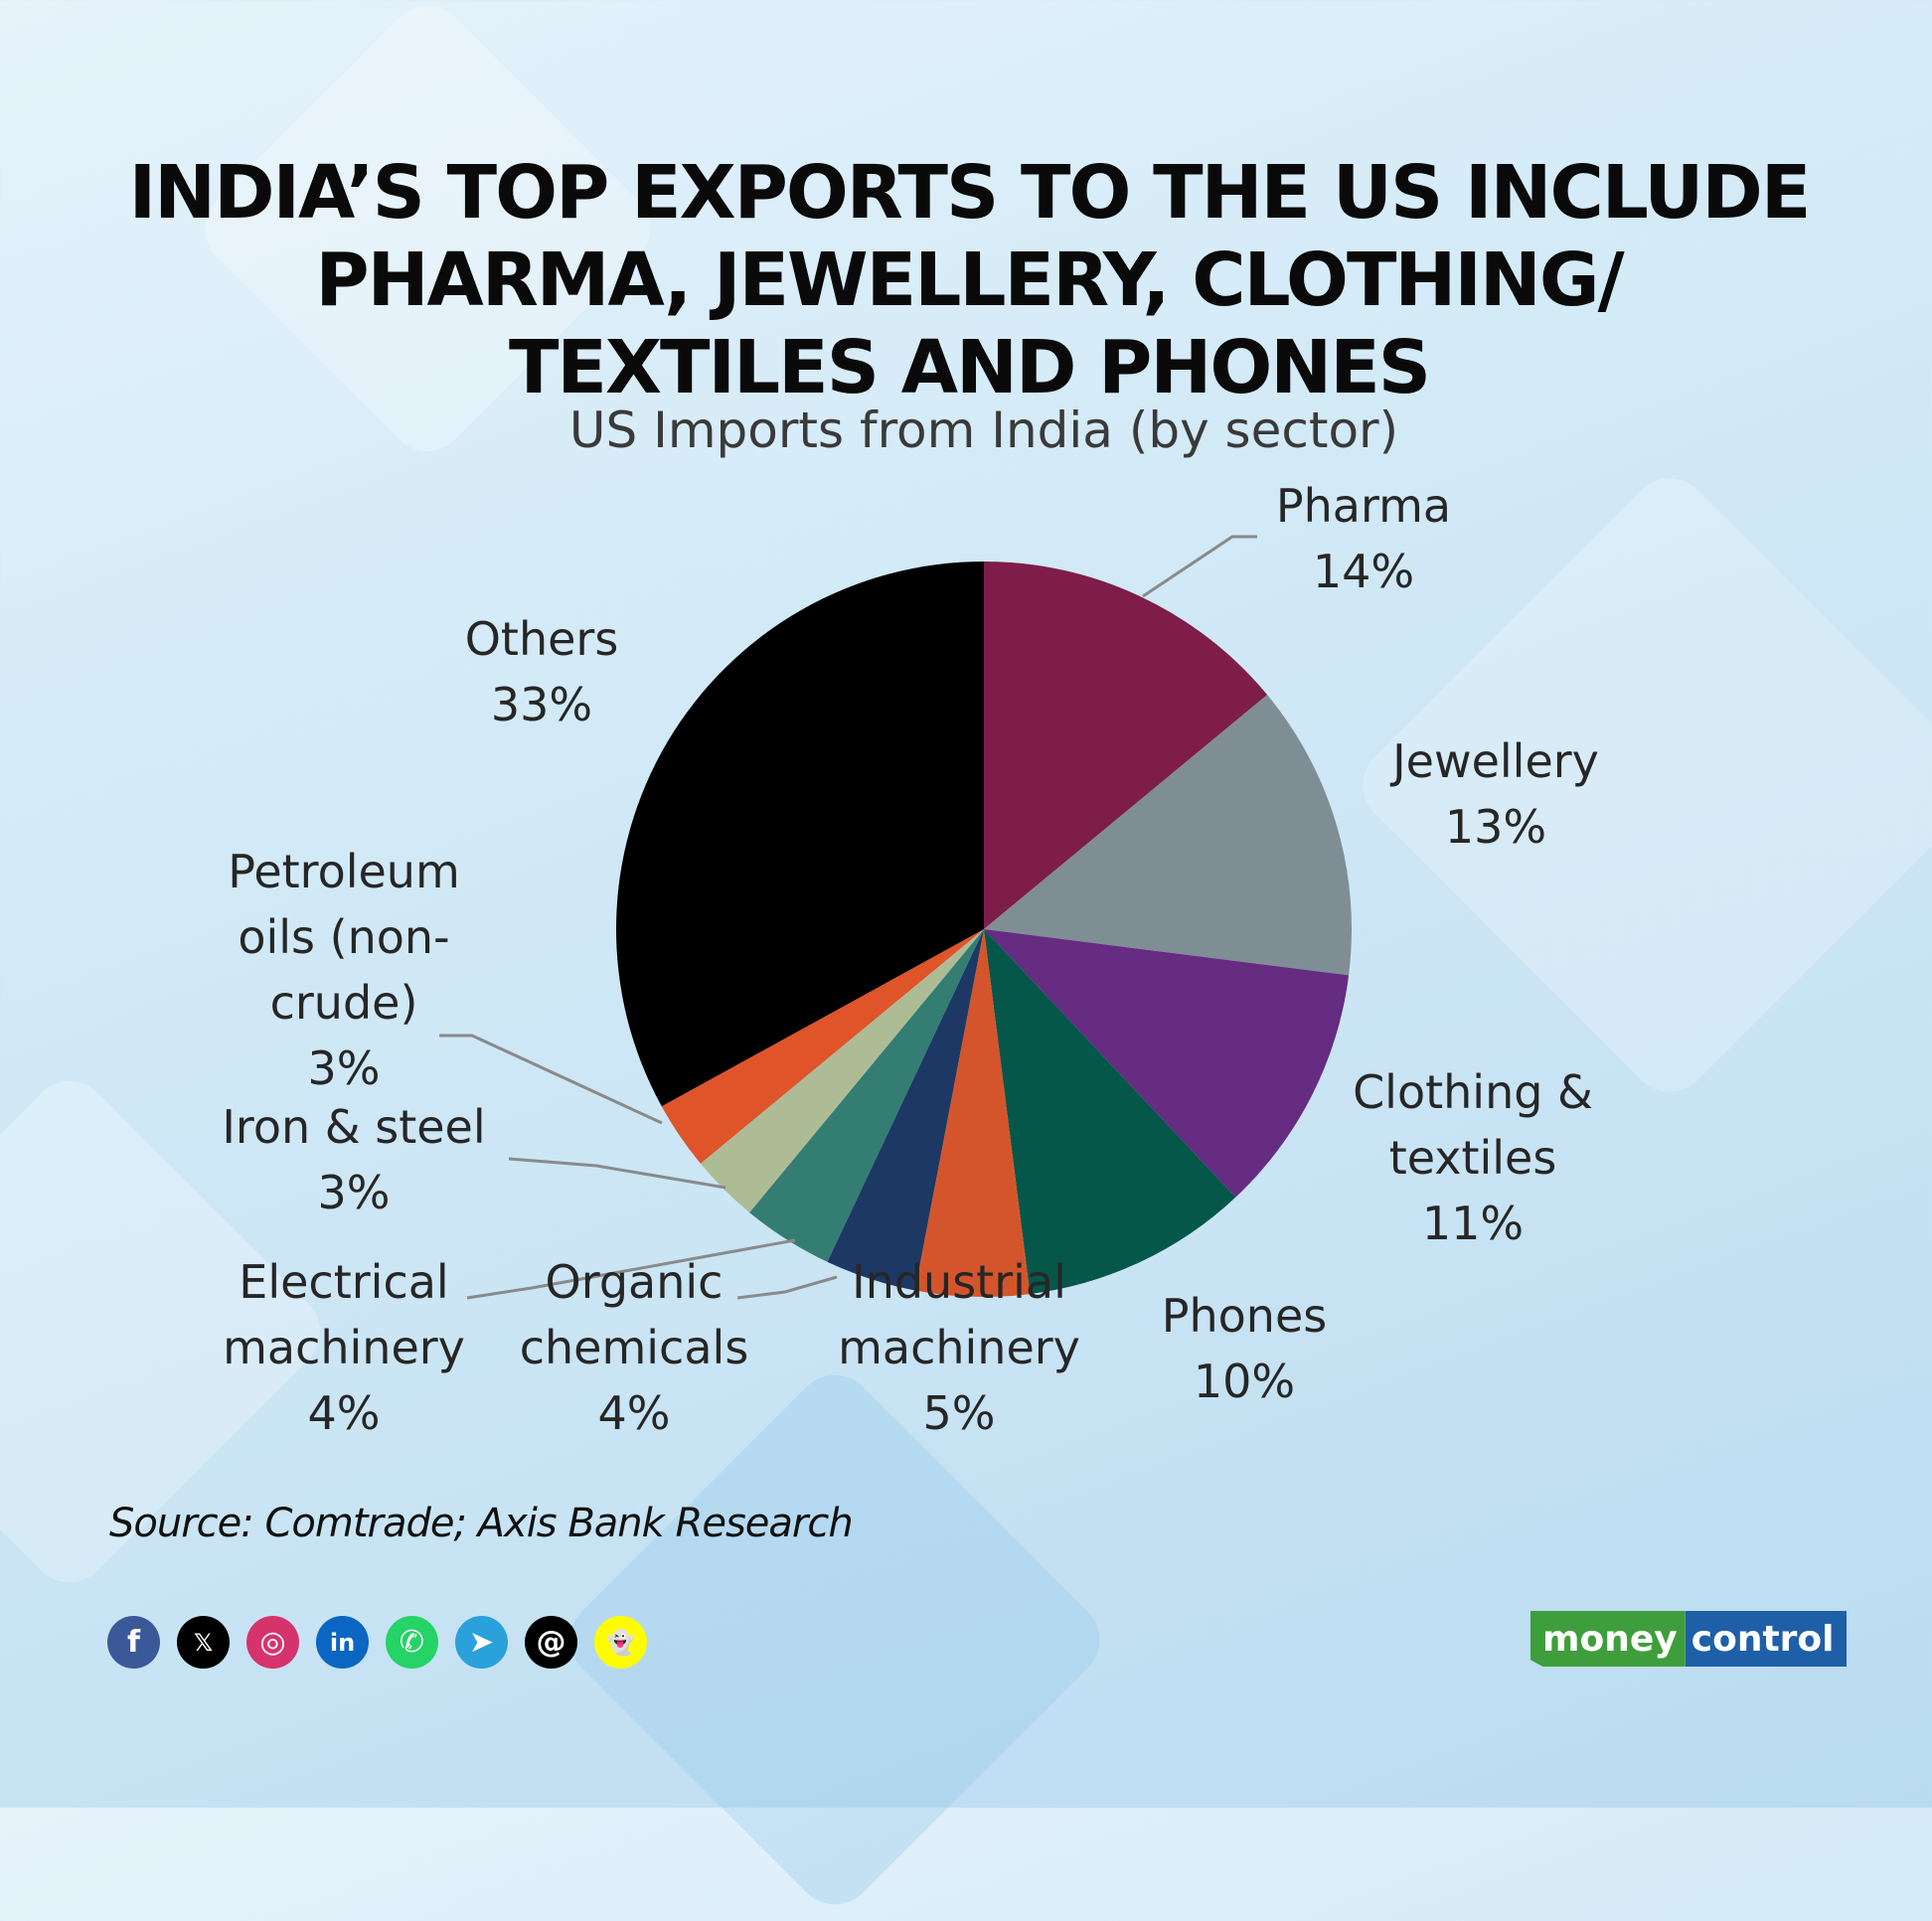 Image resolution: width=1932 pixels, height=1921 pixels. I want to click on slice-label: Electrical, so click(343, 1282).